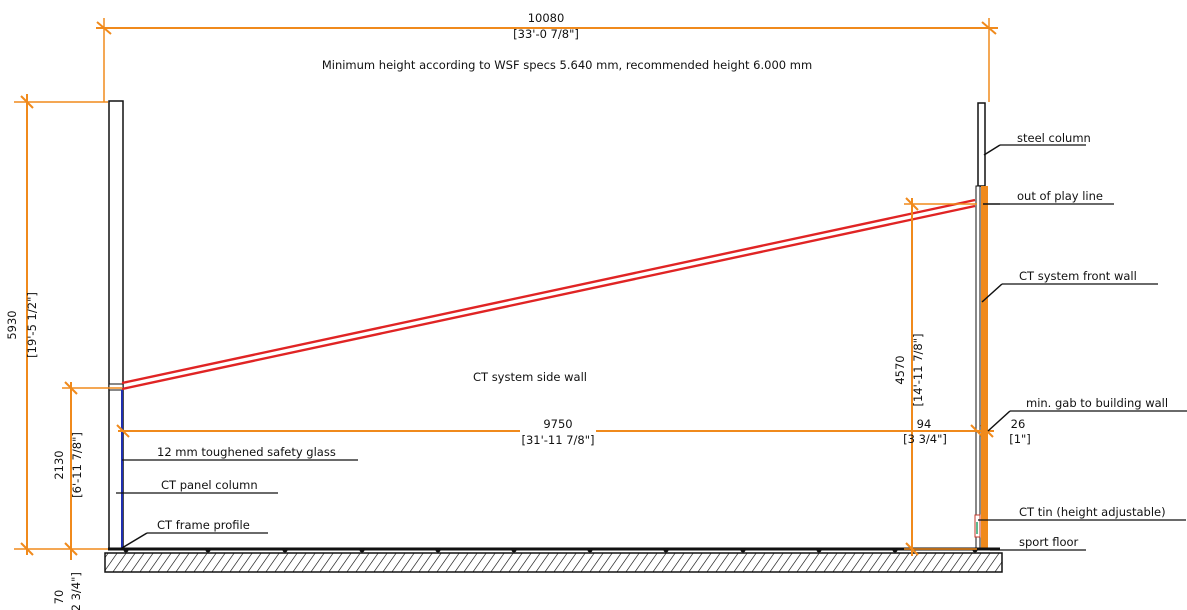 This screenshot has width=1187, height=610. What do you see at coordinates (59, 597) in the screenshot?
I see `floor-height-value: 70` at bounding box center [59, 597].